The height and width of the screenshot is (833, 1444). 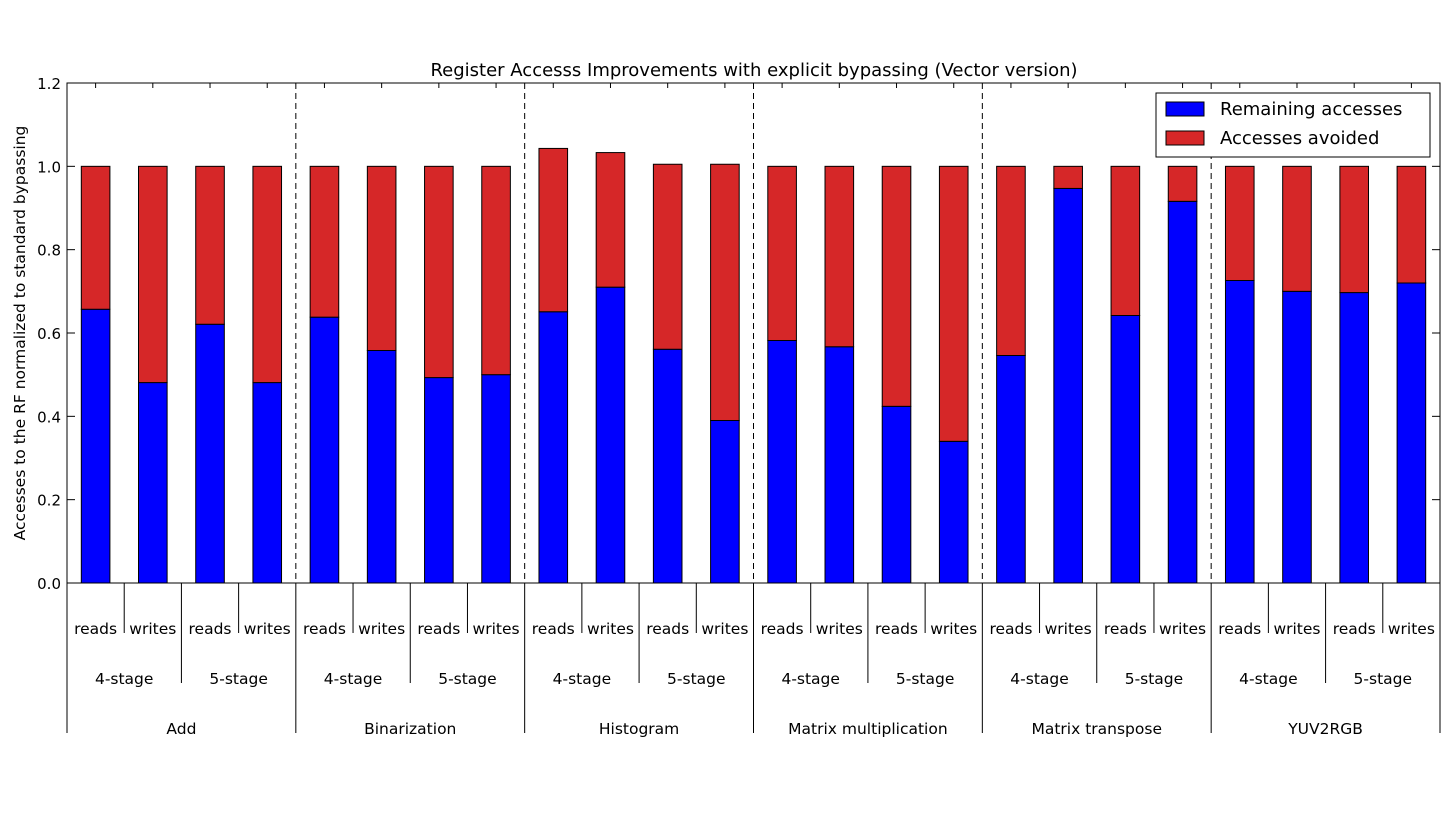 I want to click on y-tick-label: 0.4, so click(x=49, y=417).